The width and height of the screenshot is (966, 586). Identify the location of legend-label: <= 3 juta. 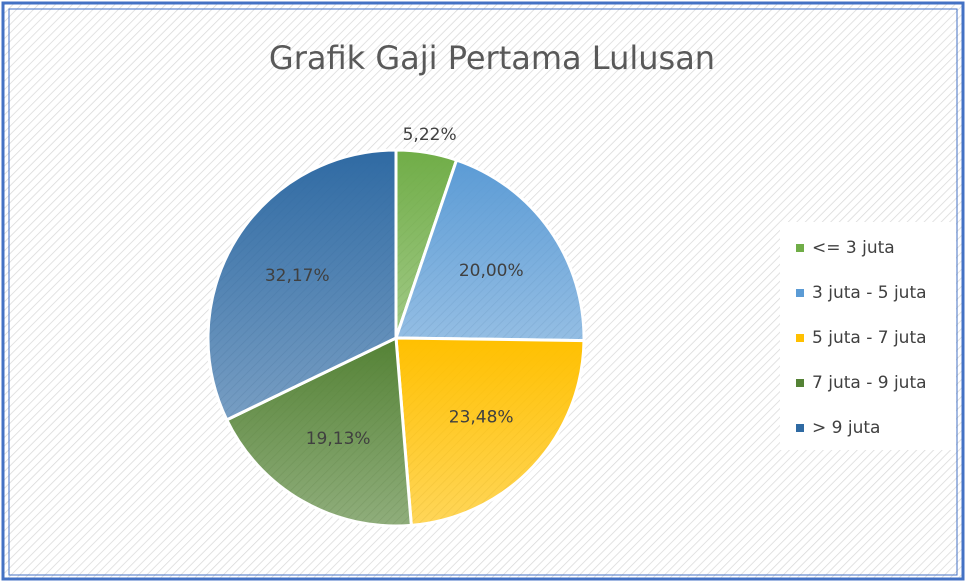
(853, 248).